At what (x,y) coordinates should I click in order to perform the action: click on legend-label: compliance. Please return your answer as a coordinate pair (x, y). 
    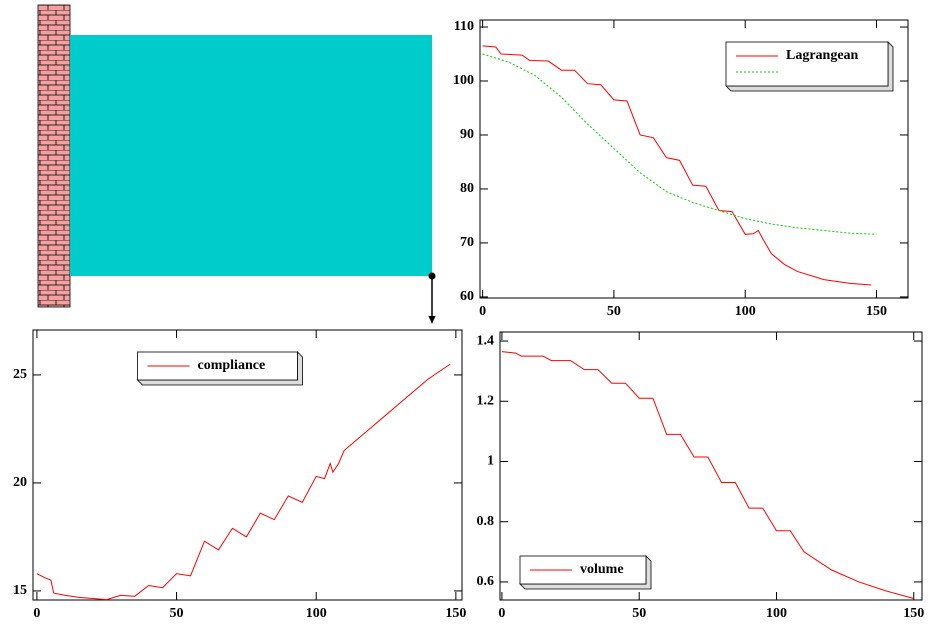
    Looking at the image, I should click on (232, 365).